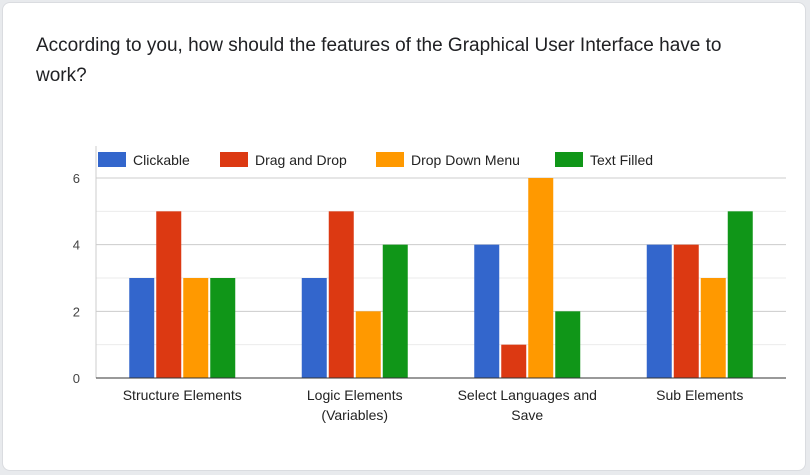  I want to click on x-category-label: Sub Elements, so click(699, 395).